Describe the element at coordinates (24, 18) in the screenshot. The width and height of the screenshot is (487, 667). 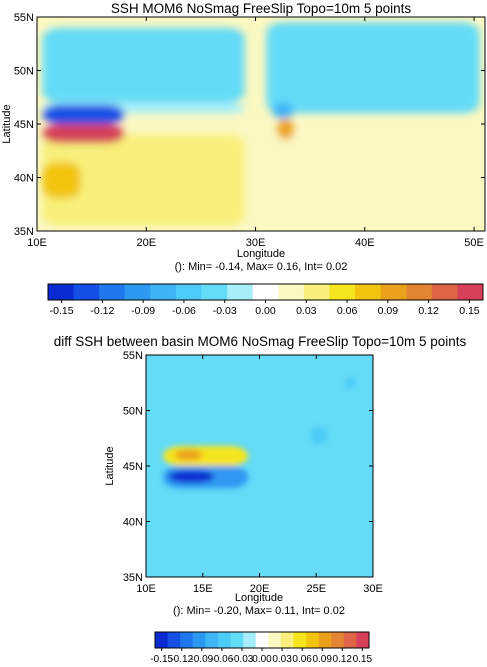
I see `y-tick-label: 55N` at that location.